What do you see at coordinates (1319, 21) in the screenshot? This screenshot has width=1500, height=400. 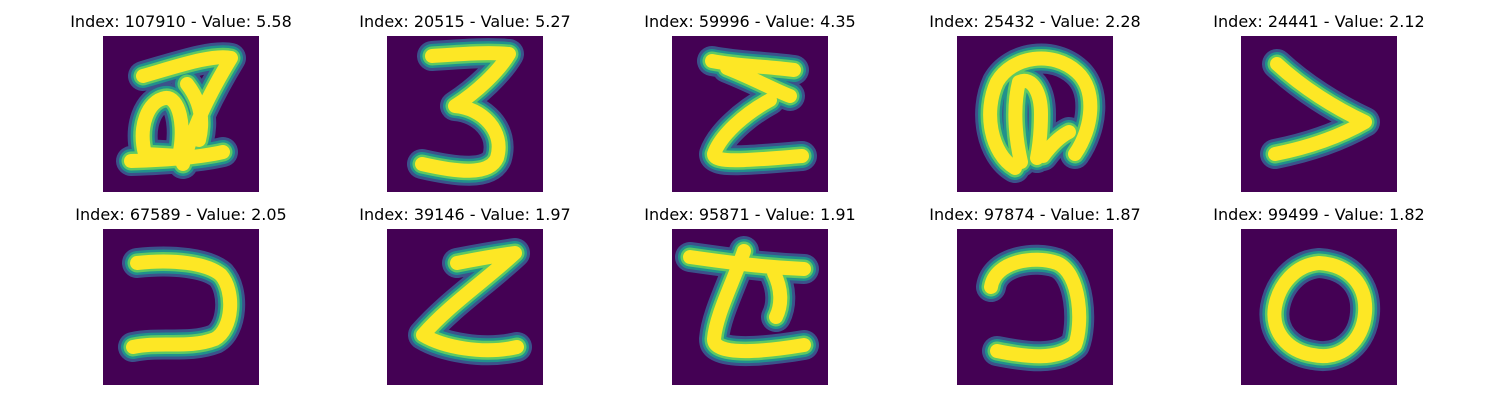 I see `panel-title: Index: 24441 - Value: 2.12` at bounding box center [1319, 21].